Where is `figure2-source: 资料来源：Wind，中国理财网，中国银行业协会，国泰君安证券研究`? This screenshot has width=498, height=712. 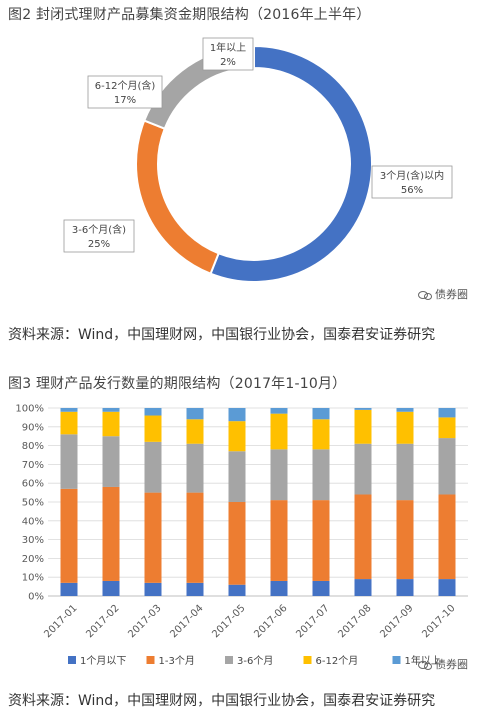
figure2-source: 资料来源：Wind，中国理财网，中国银行业协会，国泰君安证券研究 is located at coordinates (222, 335).